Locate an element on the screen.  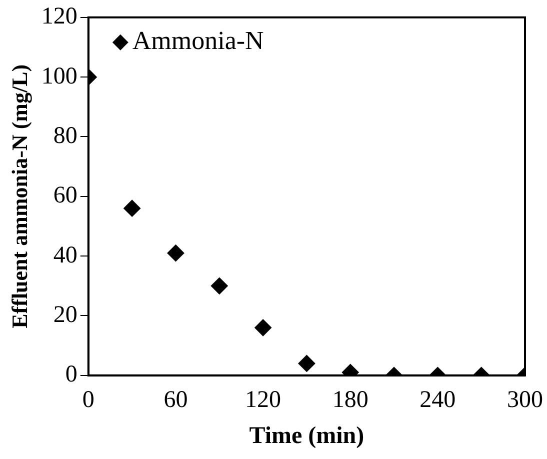
y-tick-label: 20 is located at coordinates (65, 315).